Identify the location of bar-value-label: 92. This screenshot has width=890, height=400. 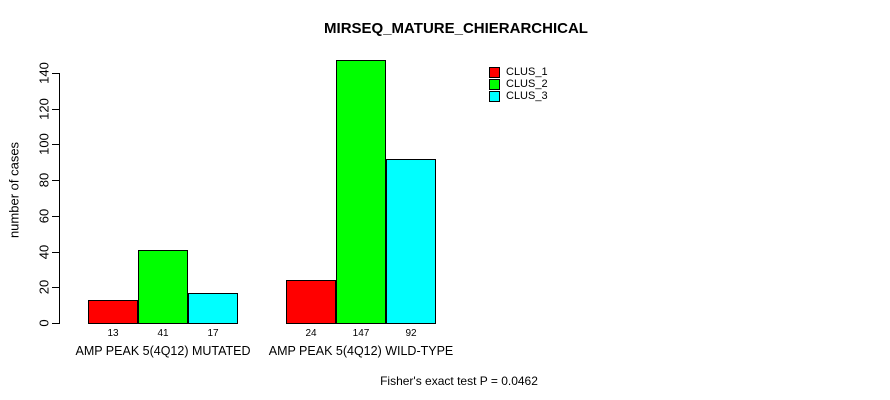
(411, 333).